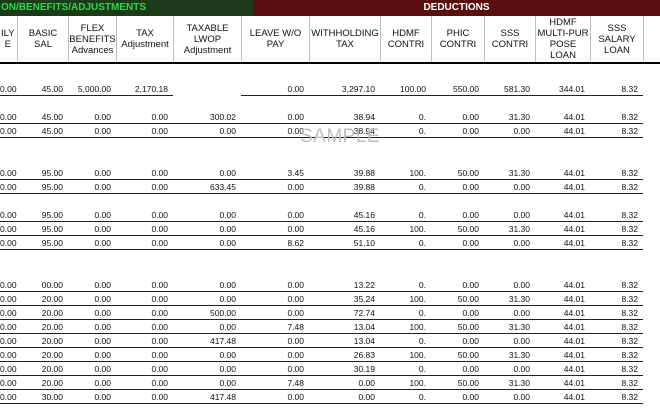  Describe the element at coordinates (42, 131) in the screenshot. I see `table-cell: 45.00` at that location.